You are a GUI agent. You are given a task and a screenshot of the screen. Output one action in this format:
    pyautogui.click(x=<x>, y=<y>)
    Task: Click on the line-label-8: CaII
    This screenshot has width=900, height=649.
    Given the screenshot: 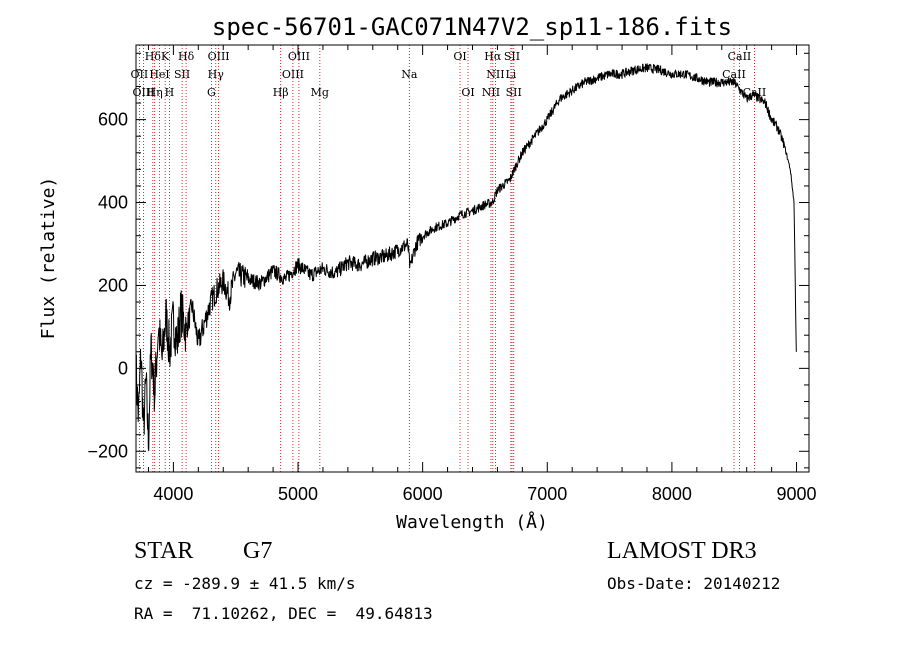 What is the action you would take?
    pyautogui.click(x=740, y=56)
    